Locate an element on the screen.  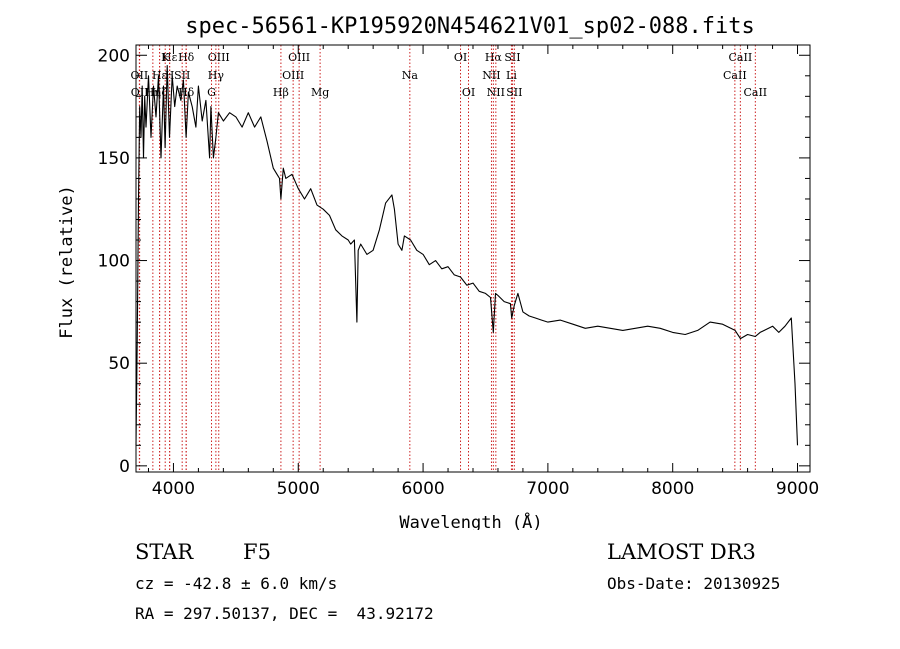
observation-date: Obs-Date: 20130925 is located at coordinates (694, 583).